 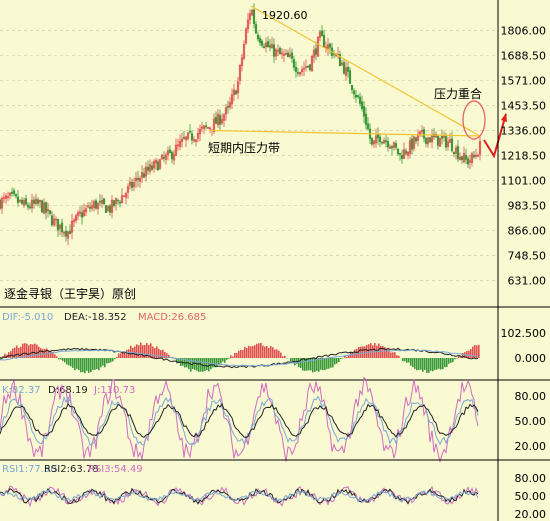 What do you see at coordinates (68, 390) in the screenshot?
I see `kdj-d-label: D:68.19` at bounding box center [68, 390].